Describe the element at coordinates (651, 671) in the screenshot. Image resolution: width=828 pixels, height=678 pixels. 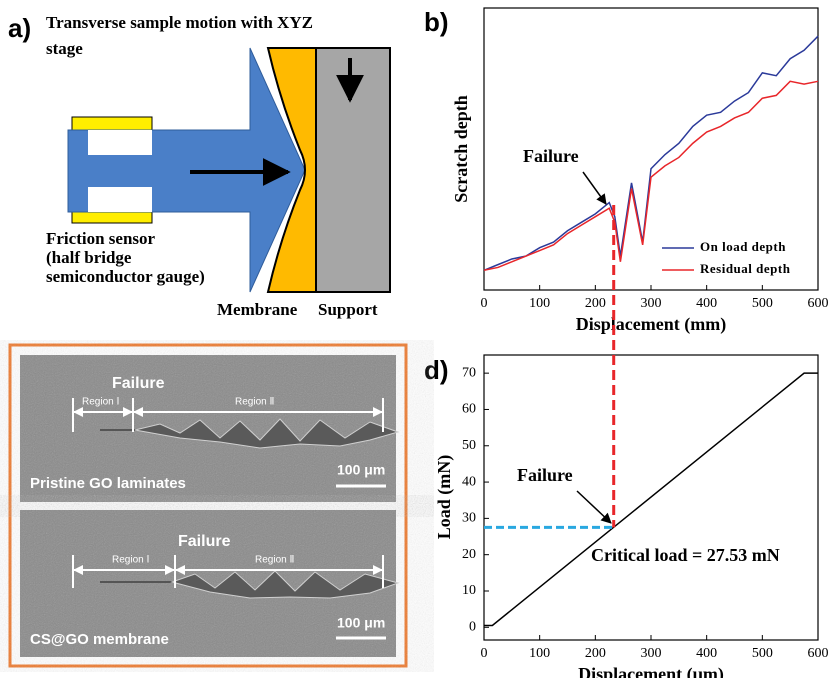
I see `x-axis-label: Displacement (μm)` at that location.